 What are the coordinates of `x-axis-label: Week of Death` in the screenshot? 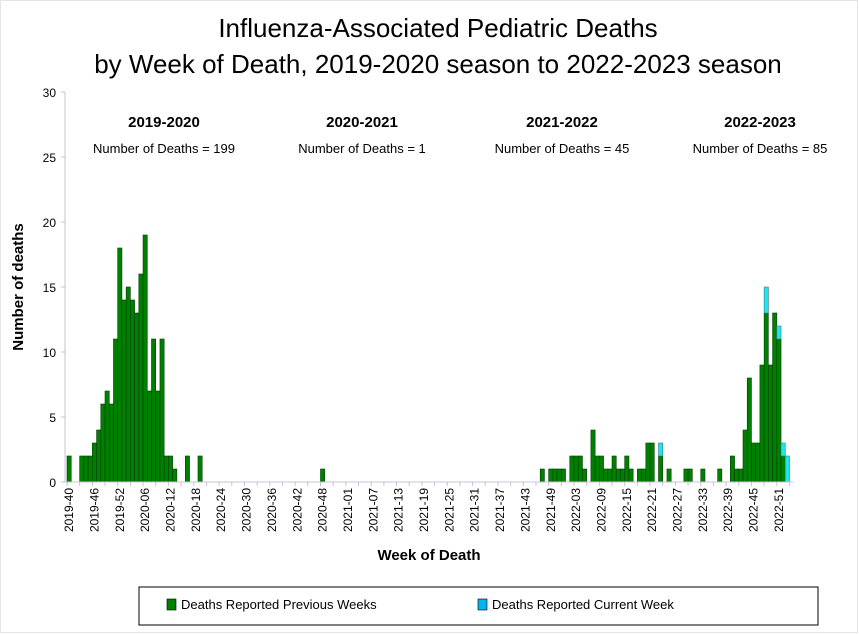 It's located at (428, 555).